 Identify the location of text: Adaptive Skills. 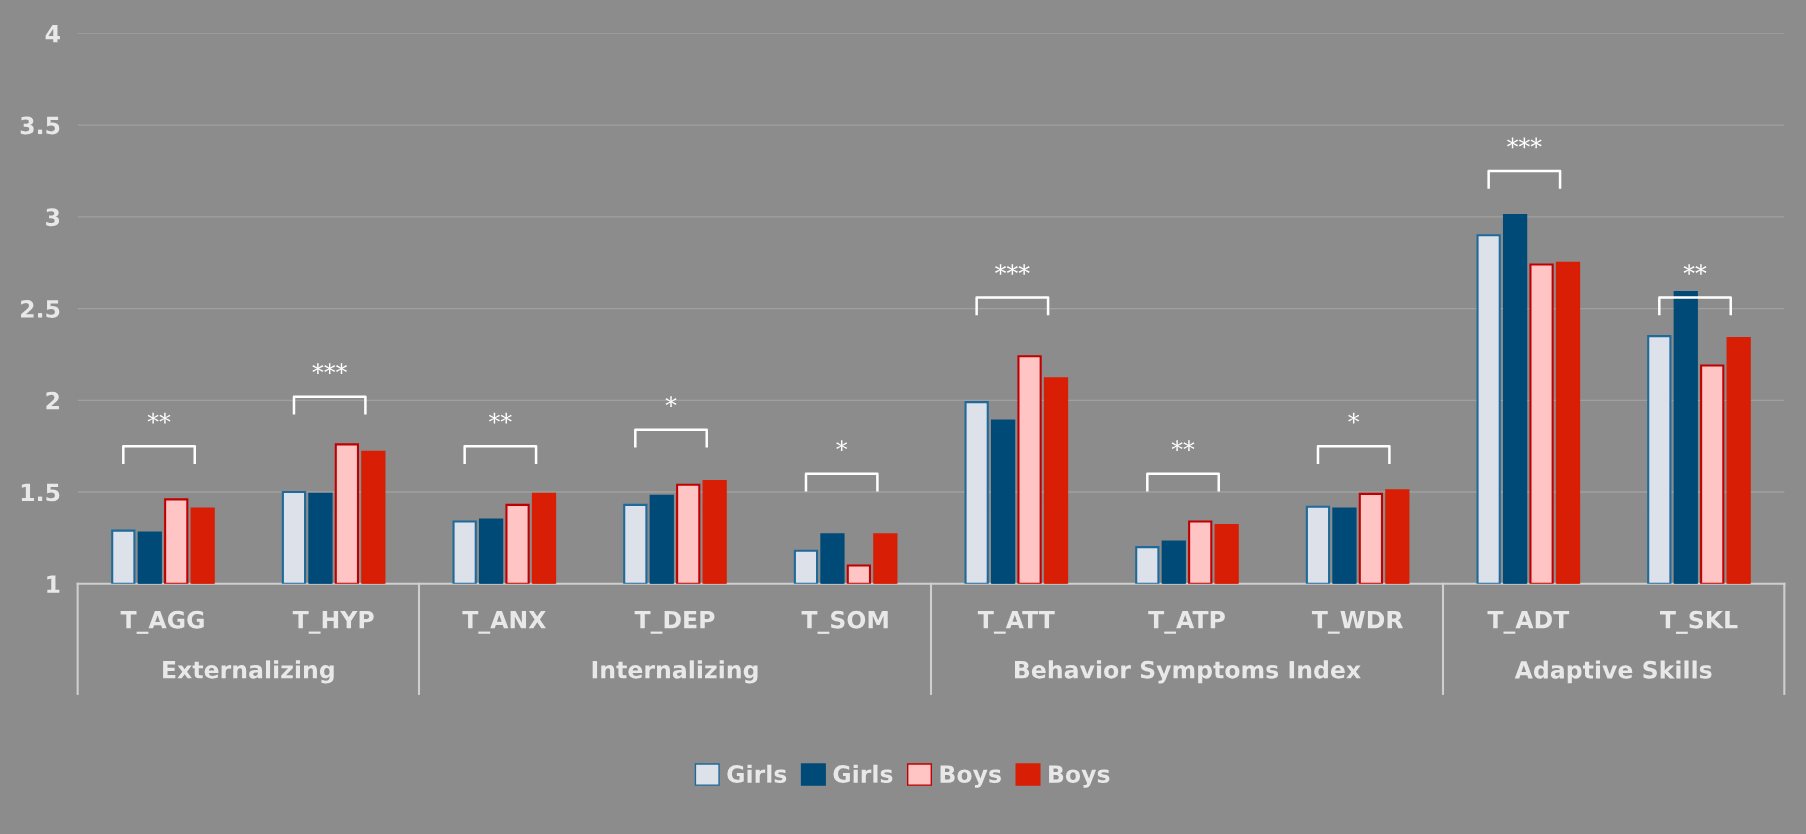
(1613, 672).